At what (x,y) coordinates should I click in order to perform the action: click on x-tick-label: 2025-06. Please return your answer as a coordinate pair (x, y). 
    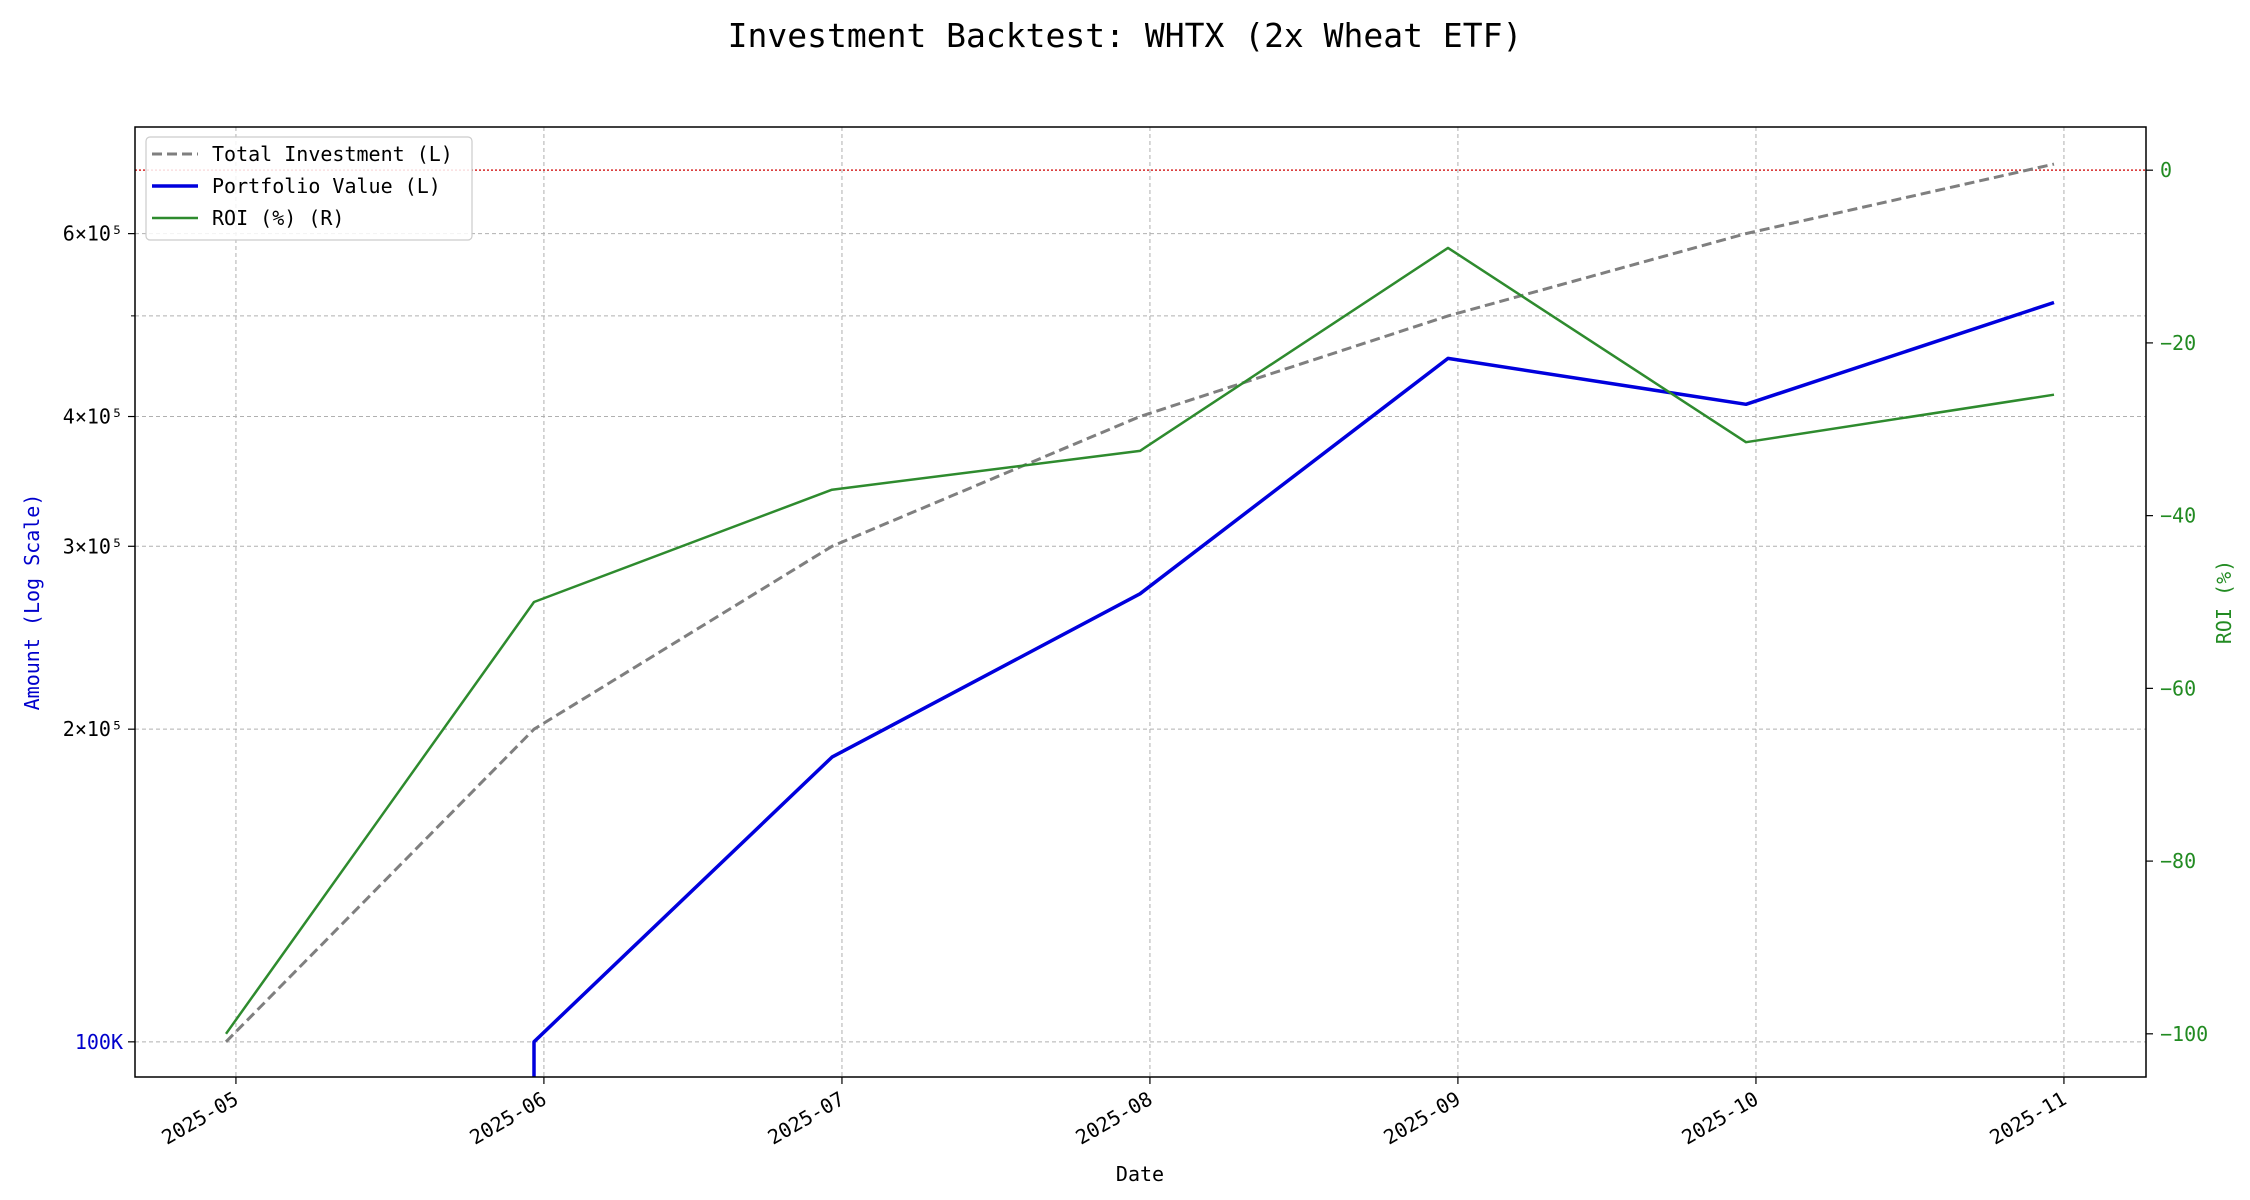
    Looking at the image, I should click on (507, 1118).